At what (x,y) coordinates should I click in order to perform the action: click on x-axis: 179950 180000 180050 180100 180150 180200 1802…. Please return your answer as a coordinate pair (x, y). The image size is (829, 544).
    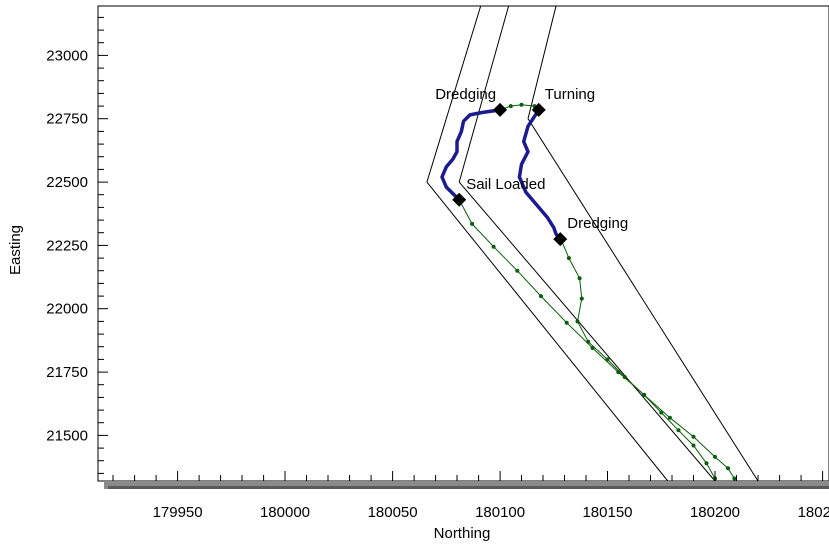
    Looking at the image, I should click on (470, 496).